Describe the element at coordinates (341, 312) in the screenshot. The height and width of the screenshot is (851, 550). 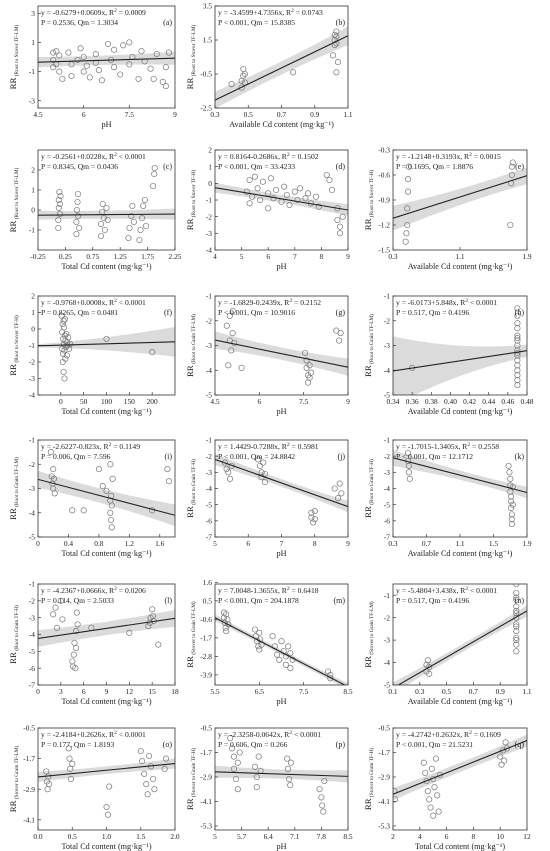
I see `panel-letter: (g)` at that location.